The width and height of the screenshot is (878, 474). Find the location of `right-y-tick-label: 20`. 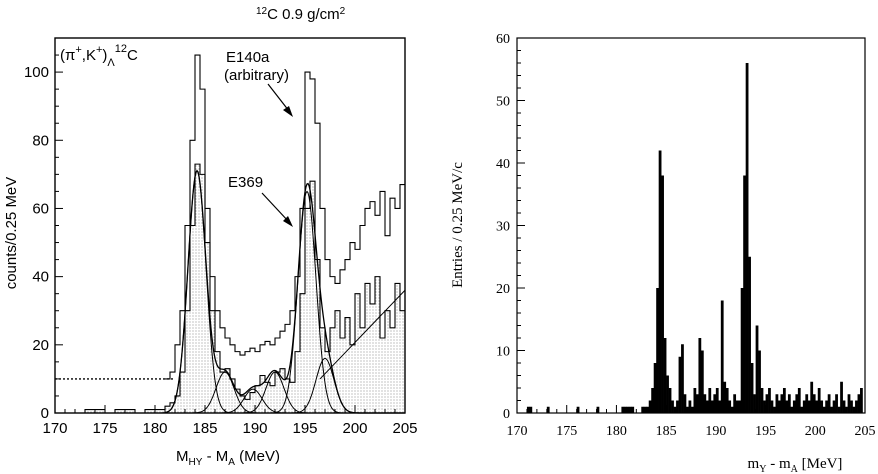

right-y-tick-label: 20 is located at coordinates (503, 289).